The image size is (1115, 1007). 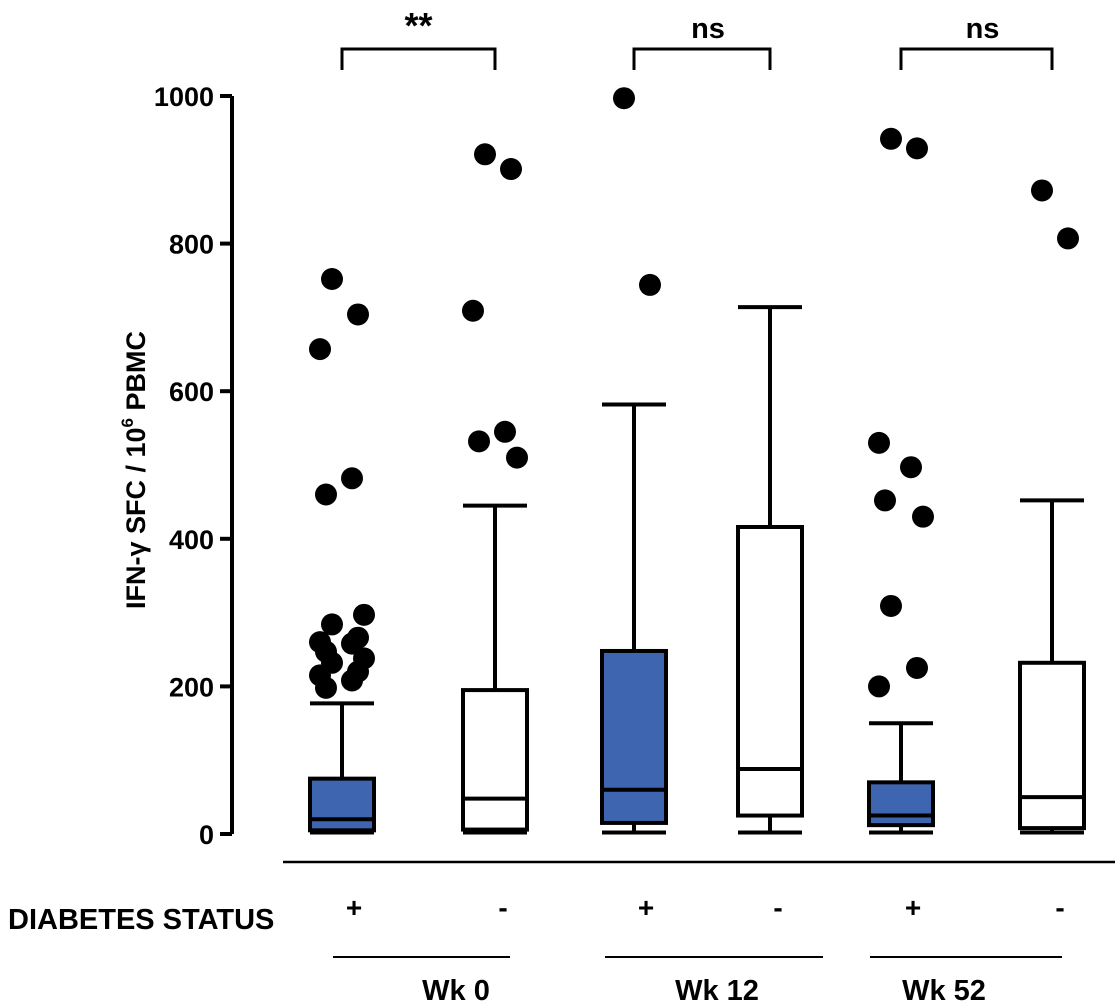 I want to click on y-axis-label-tail: PBMC, so click(x=136, y=374).